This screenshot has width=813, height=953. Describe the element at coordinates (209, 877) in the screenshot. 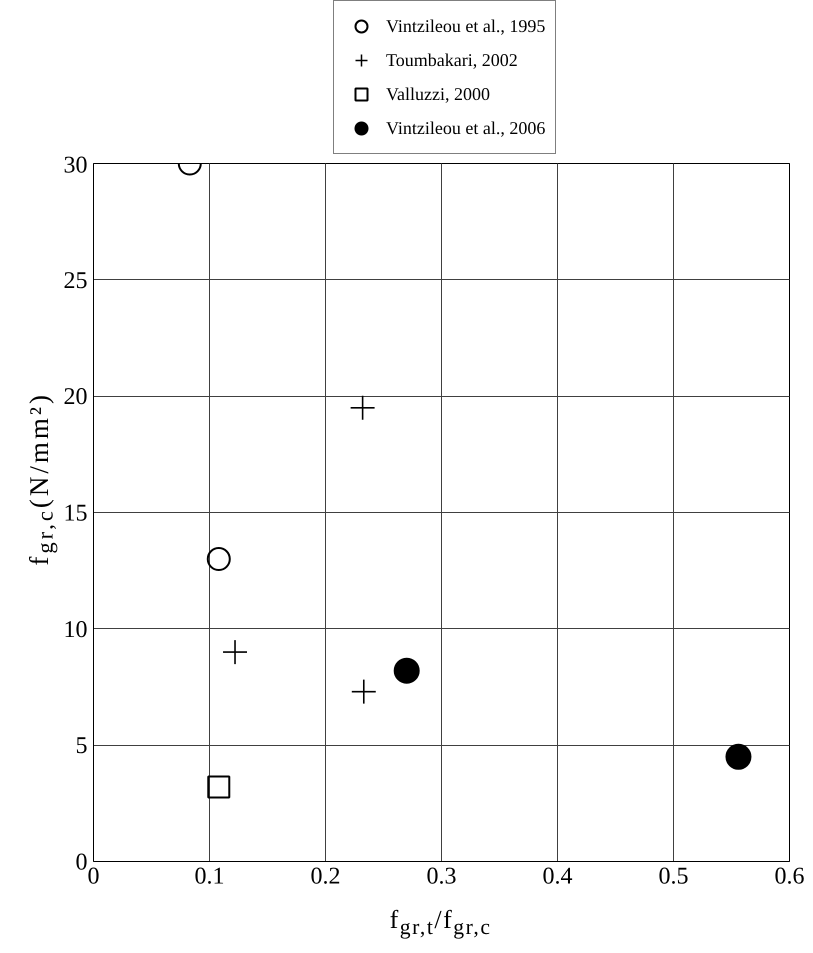

I see `x-tick-label: 0.1` at that location.